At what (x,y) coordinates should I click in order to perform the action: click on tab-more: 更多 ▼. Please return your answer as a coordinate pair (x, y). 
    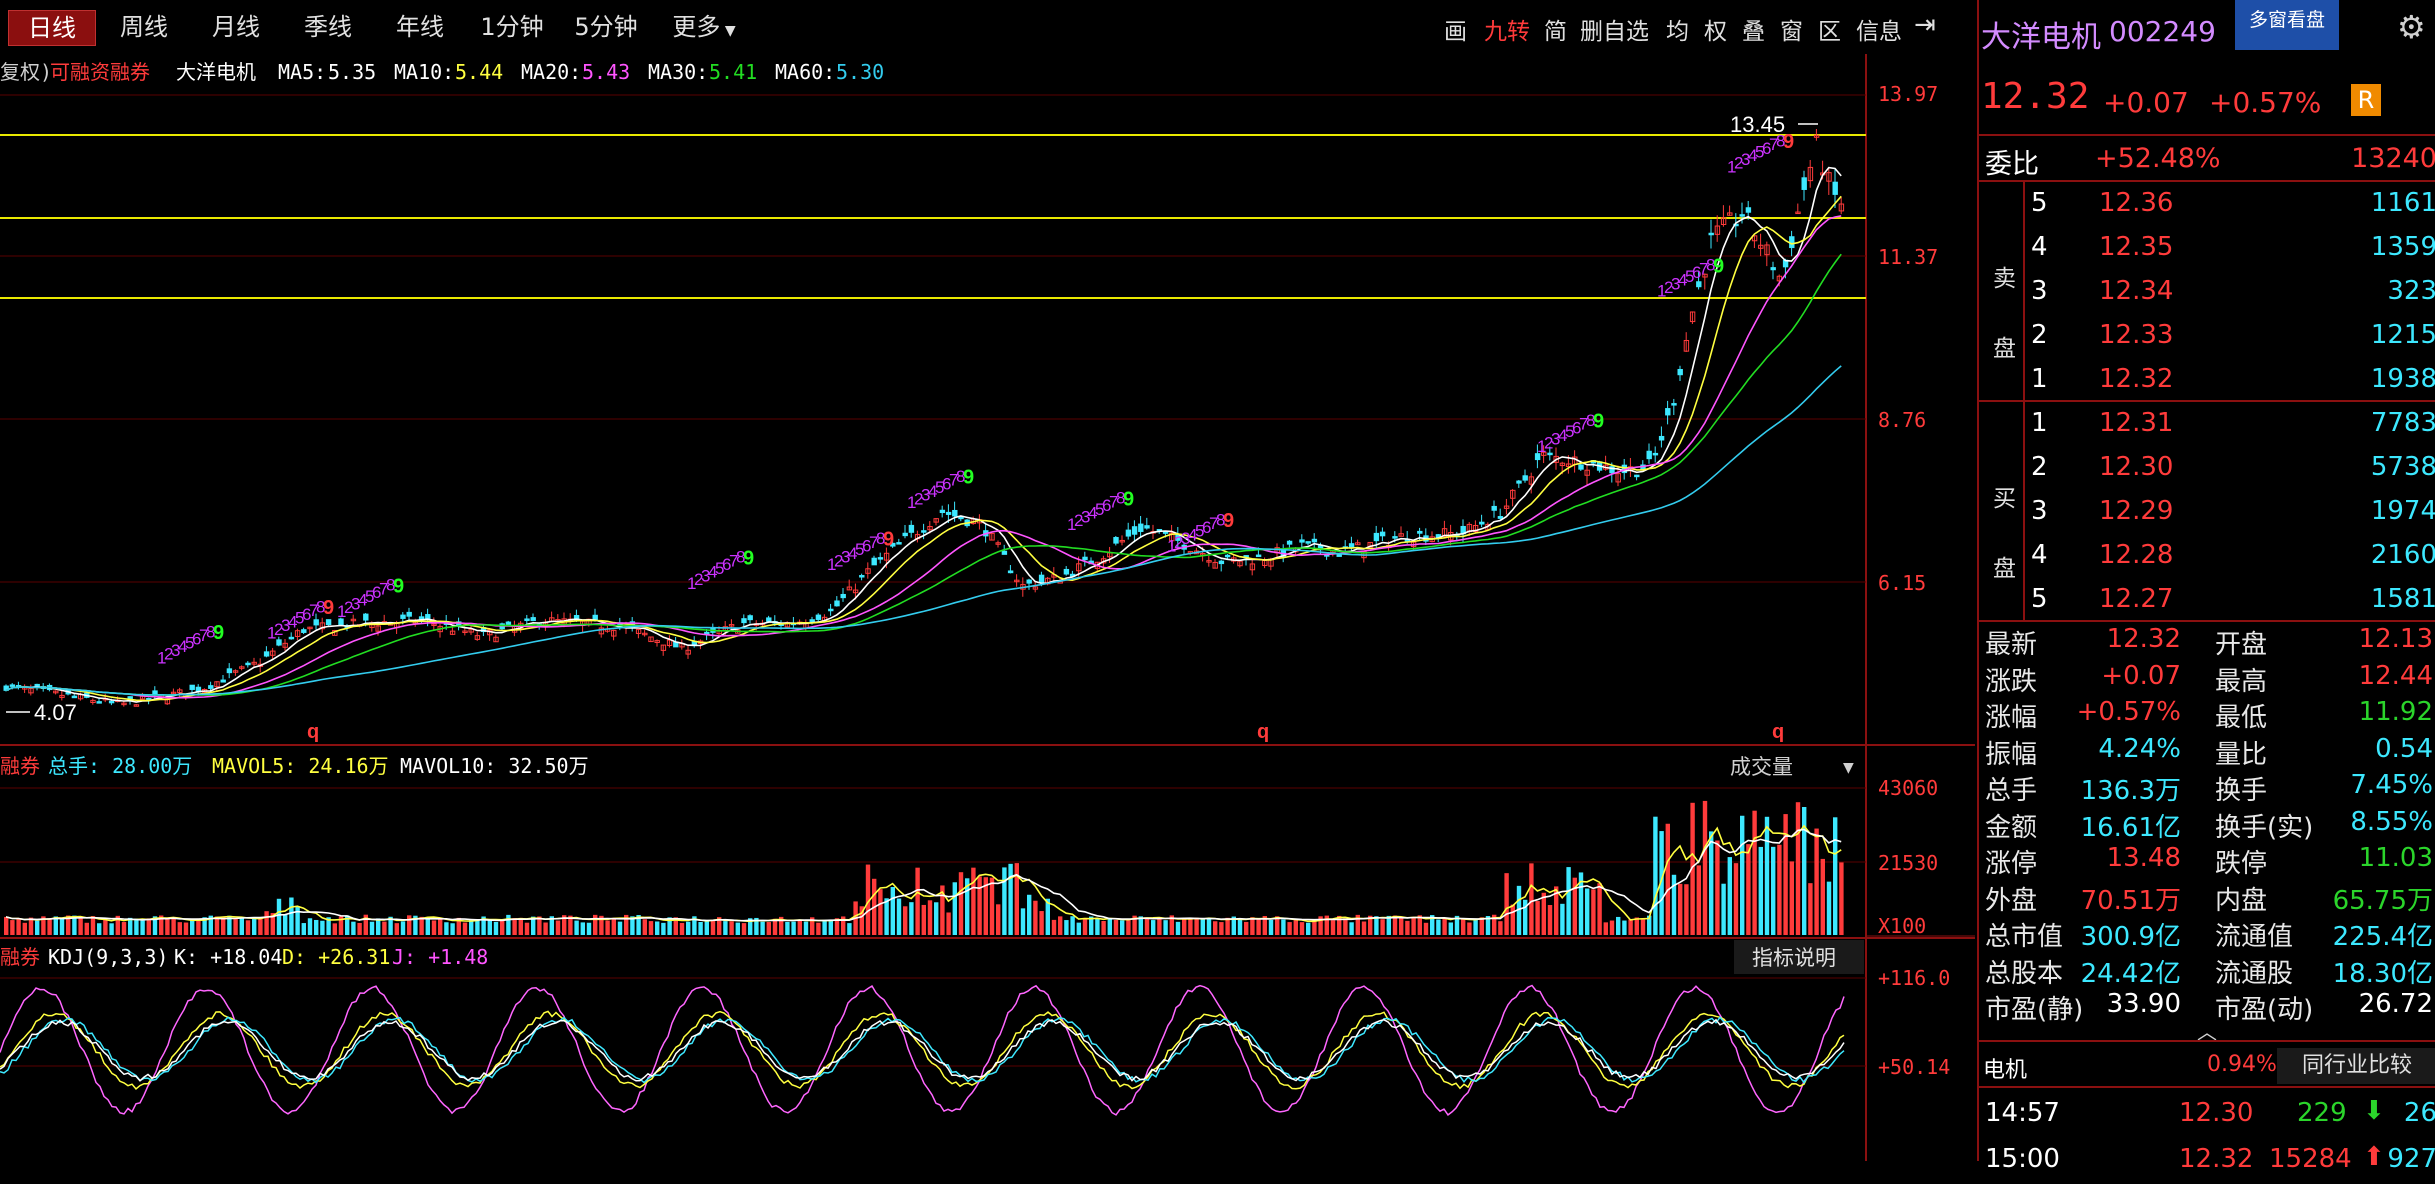
    Looking at the image, I should click on (704, 27).